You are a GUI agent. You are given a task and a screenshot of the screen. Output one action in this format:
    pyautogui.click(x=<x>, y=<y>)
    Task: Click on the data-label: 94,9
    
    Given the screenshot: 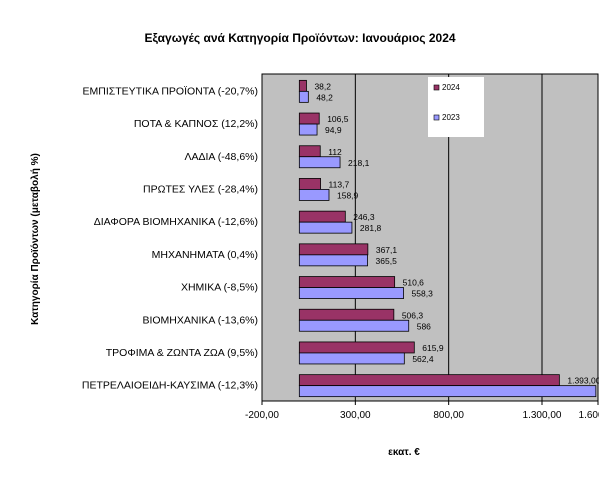 What is the action you would take?
    pyautogui.click(x=333, y=130)
    